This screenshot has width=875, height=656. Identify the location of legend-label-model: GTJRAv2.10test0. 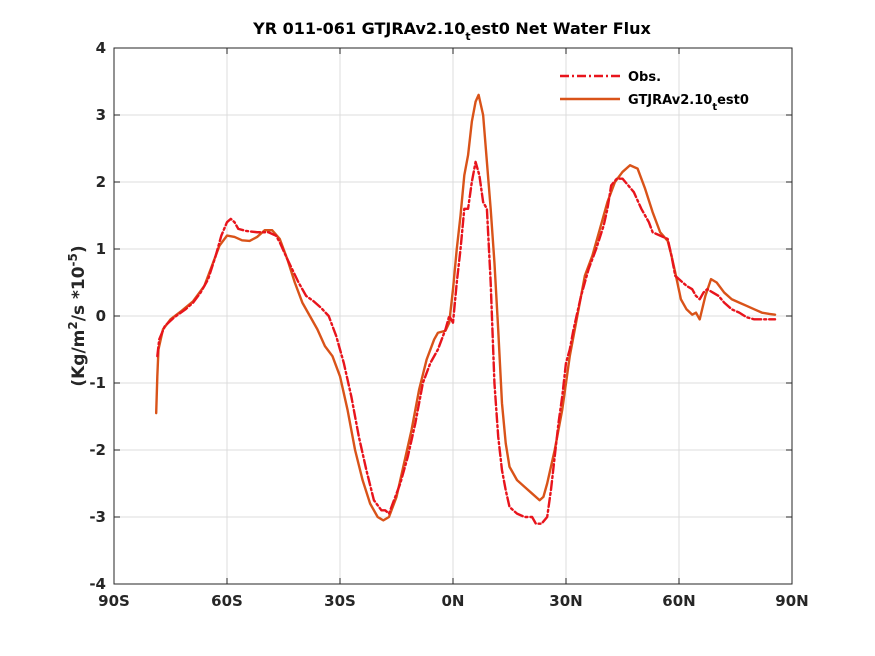
(688, 103).